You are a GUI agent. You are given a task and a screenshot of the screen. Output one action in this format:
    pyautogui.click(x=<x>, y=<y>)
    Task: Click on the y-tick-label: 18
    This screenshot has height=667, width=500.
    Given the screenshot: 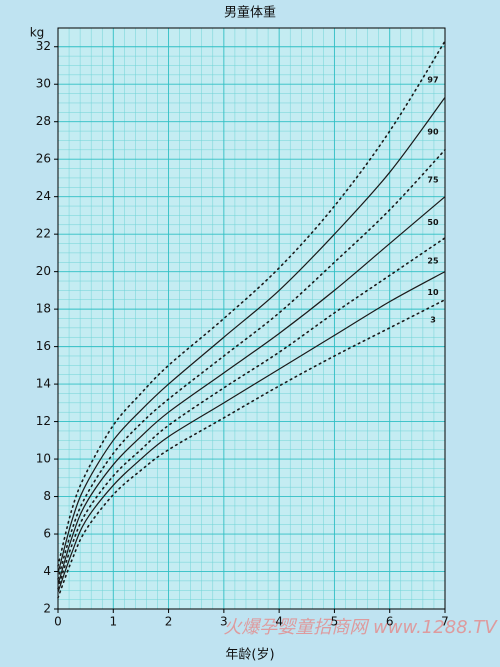 What is the action you would take?
    pyautogui.click(x=43, y=309)
    